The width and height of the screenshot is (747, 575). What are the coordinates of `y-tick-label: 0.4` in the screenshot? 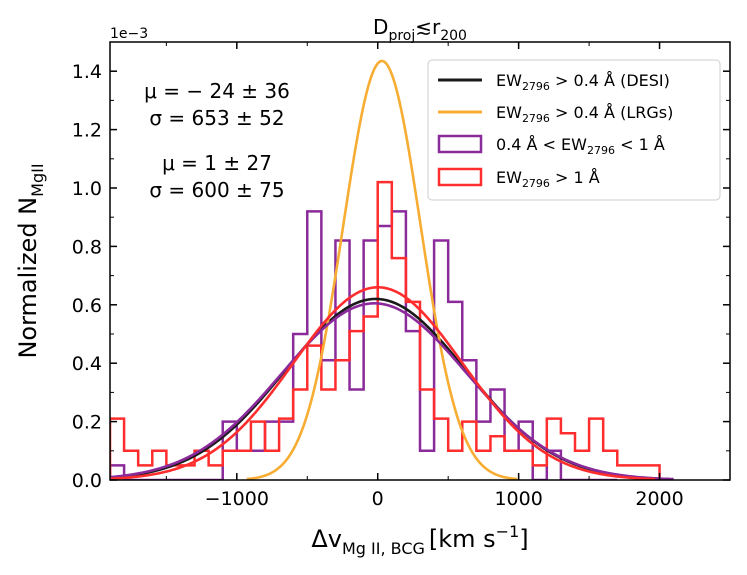 It's located at (87, 364).